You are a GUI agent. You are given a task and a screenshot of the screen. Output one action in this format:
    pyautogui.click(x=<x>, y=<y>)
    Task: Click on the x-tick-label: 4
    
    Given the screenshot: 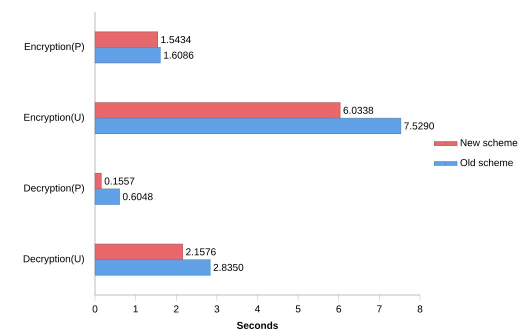 What is the action you would take?
    pyautogui.click(x=257, y=308)
    